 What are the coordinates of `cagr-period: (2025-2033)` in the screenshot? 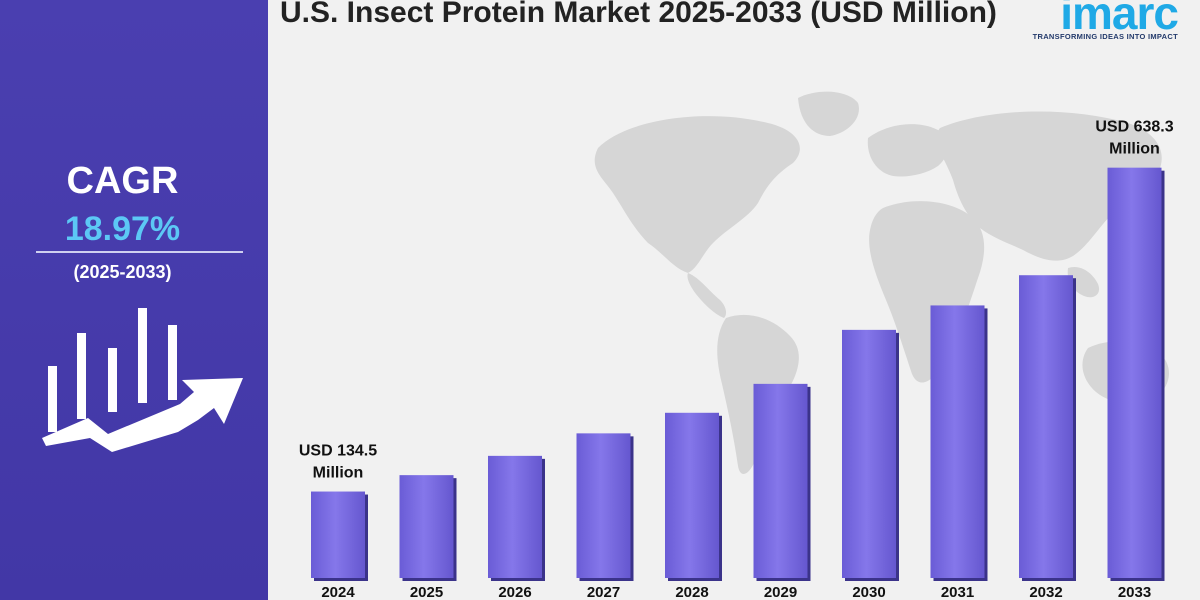 It's located at (122, 272).